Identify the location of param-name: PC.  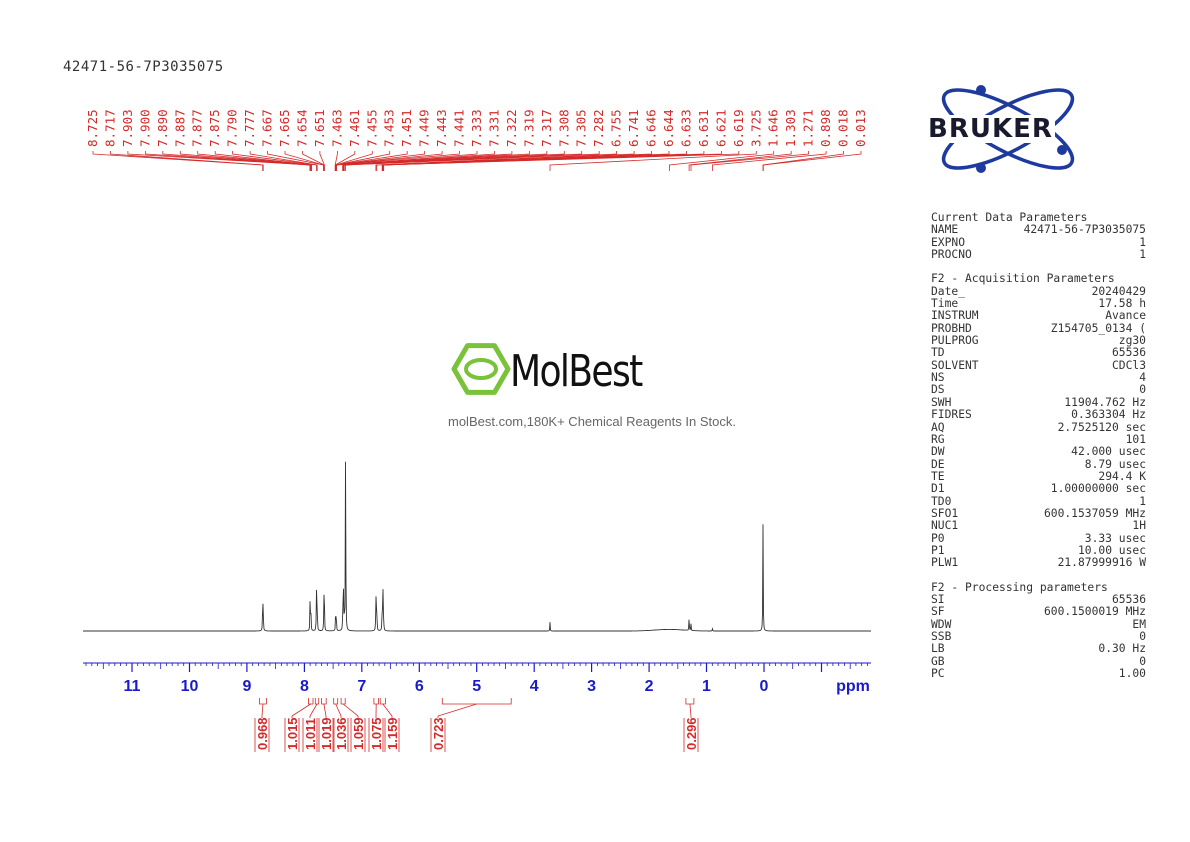
(938, 674).